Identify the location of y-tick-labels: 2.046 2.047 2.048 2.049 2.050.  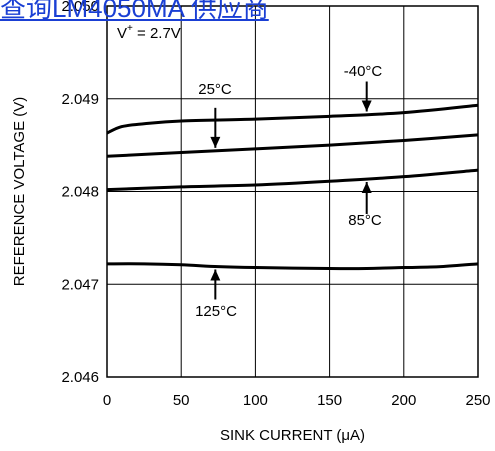
(80, 193).